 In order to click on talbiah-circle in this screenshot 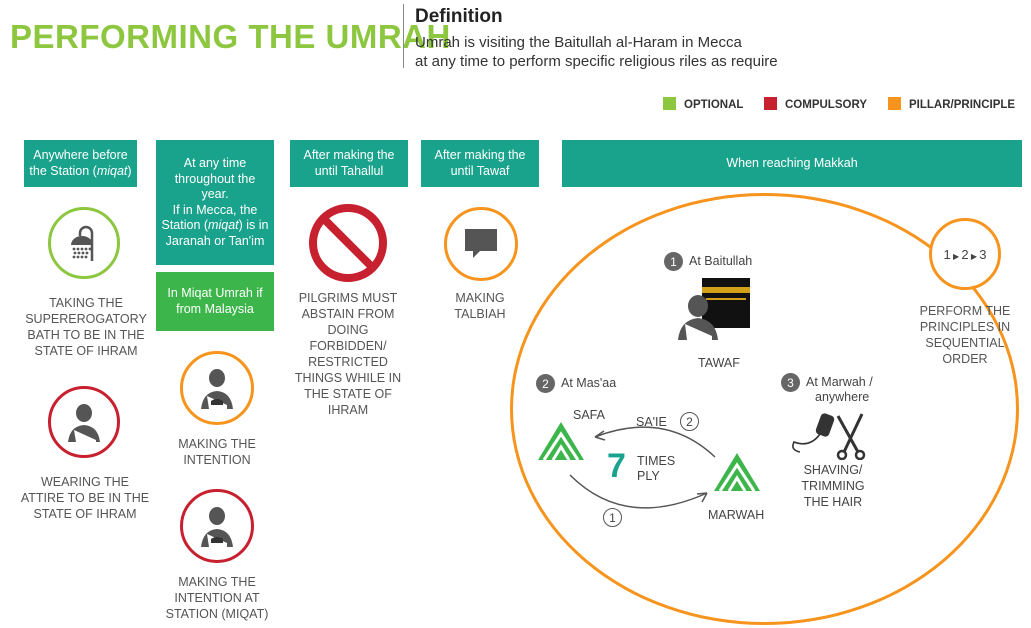, I will do `click(481, 244)`.